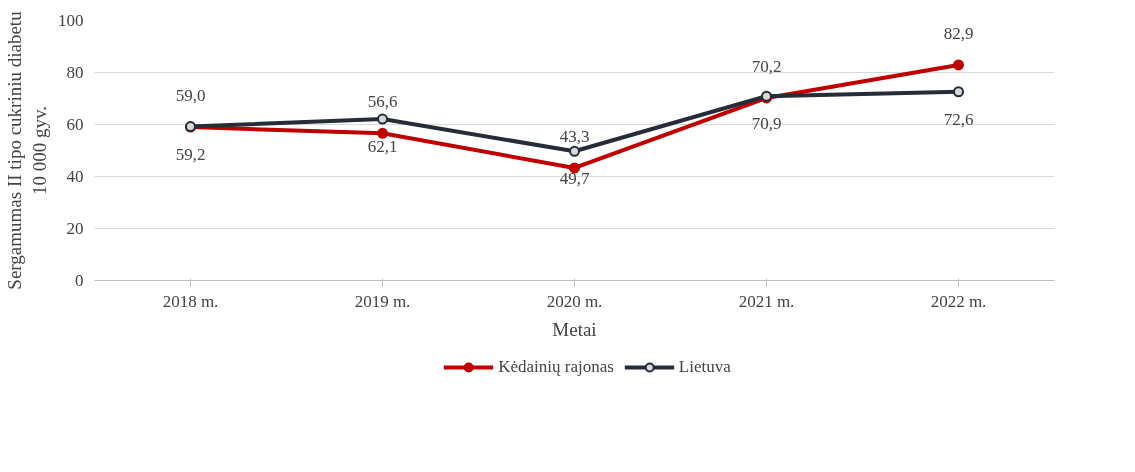 The height and width of the screenshot is (472, 1135). Describe the element at coordinates (958, 301) in the screenshot. I see `x-tick-label: 2022 m.` at that location.